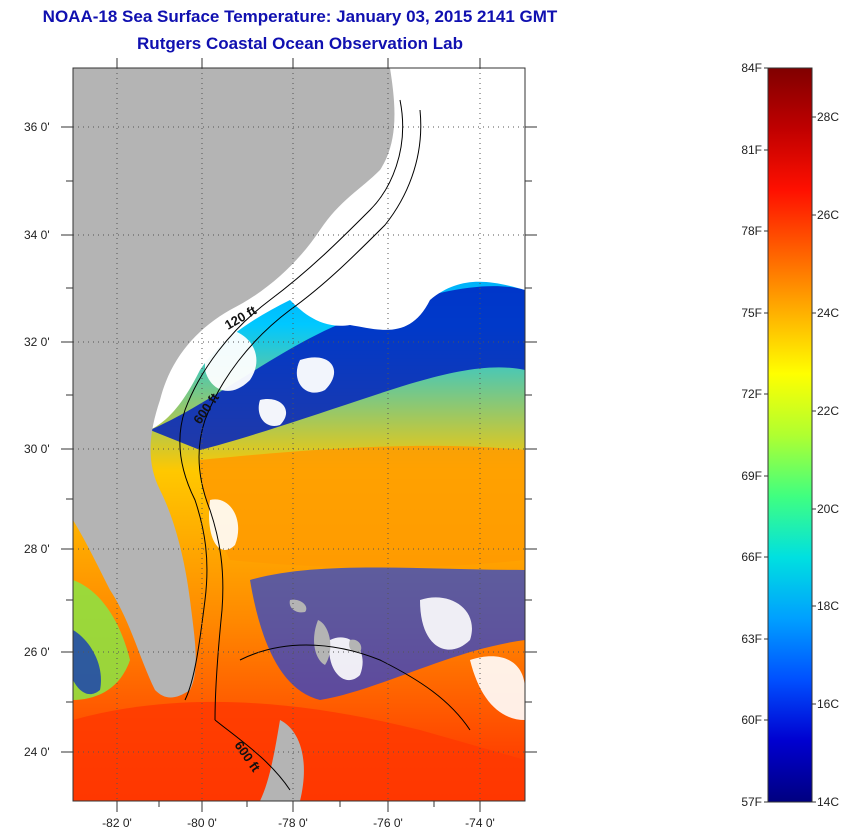  I want to click on cloud-patches-mid, so click(270, 377).